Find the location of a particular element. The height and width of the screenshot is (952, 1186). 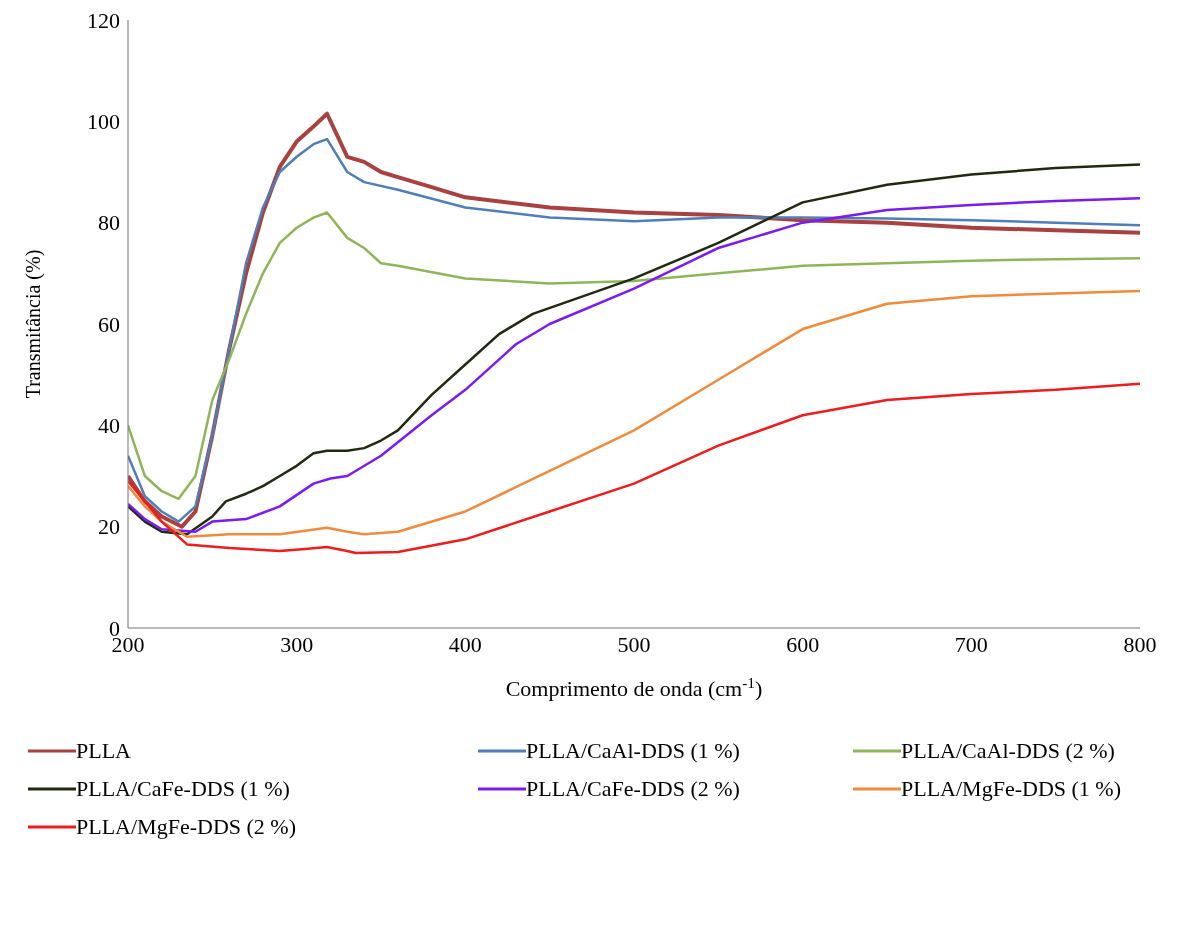

y-tick-label: 80 is located at coordinates (109, 223).